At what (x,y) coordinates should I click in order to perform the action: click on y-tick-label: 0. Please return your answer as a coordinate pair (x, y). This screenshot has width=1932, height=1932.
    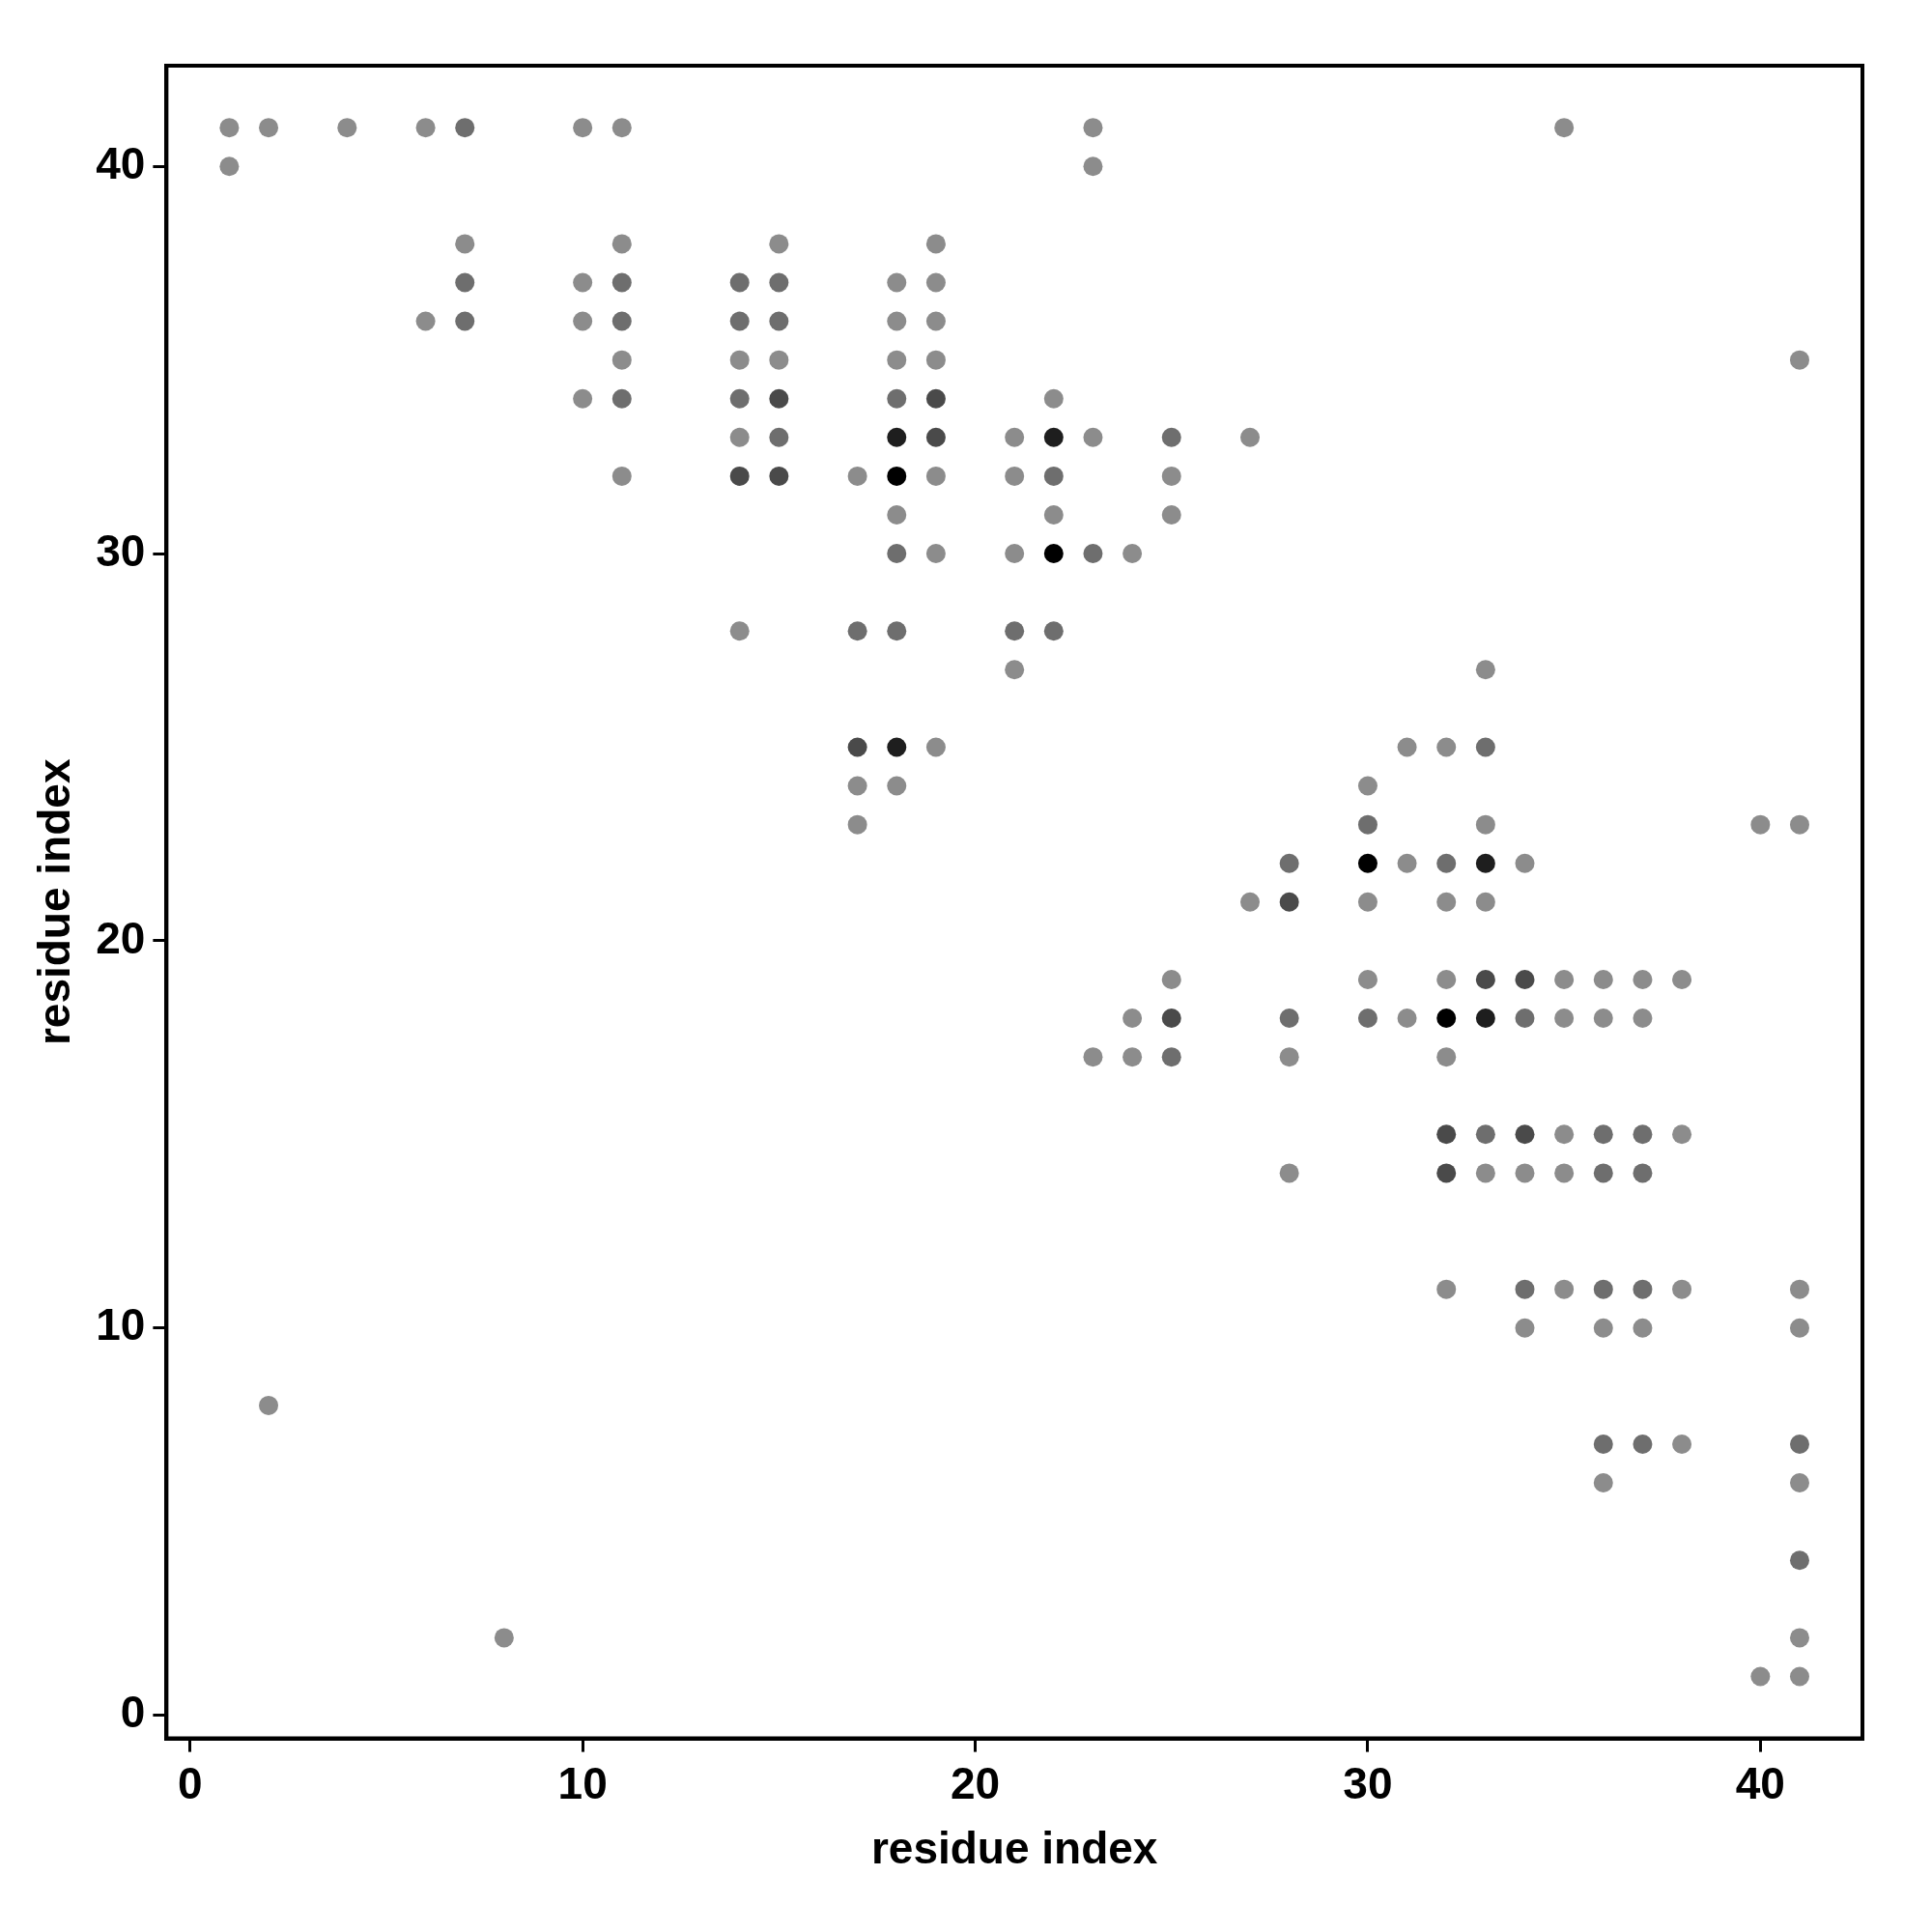
    Looking at the image, I should click on (133, 1712).